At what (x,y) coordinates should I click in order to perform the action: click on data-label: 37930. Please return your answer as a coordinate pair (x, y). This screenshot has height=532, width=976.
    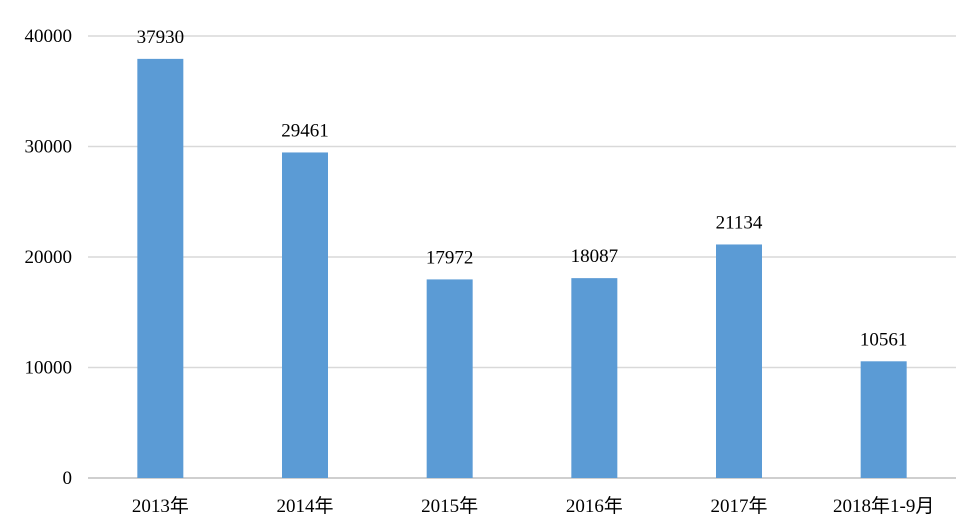
    Looking at the image, I should click on (161, 37).